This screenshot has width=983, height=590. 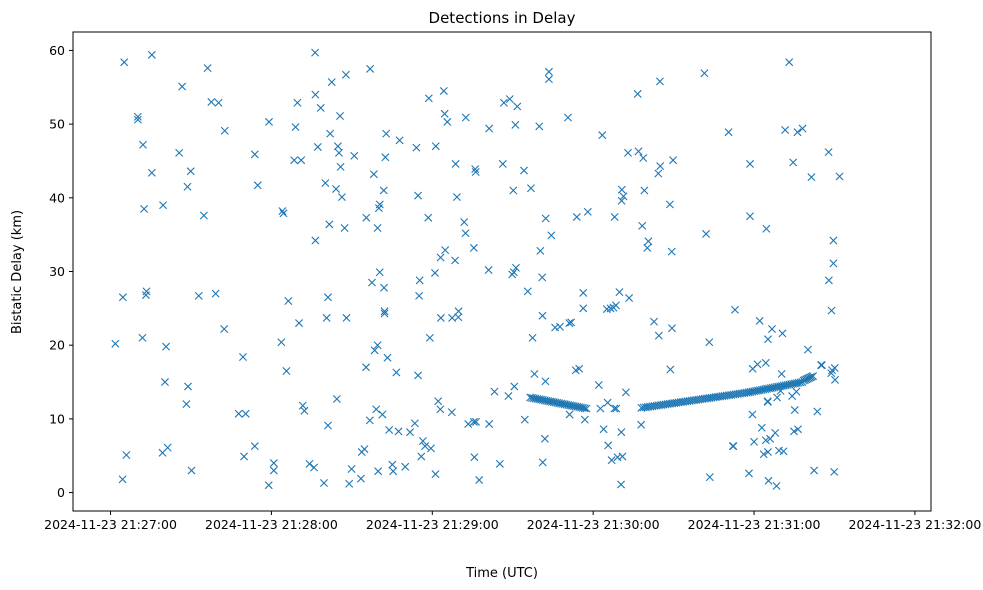 I want to click on y-axis: 0 10 20 30 40 50 60, so click(x=61, y=271).